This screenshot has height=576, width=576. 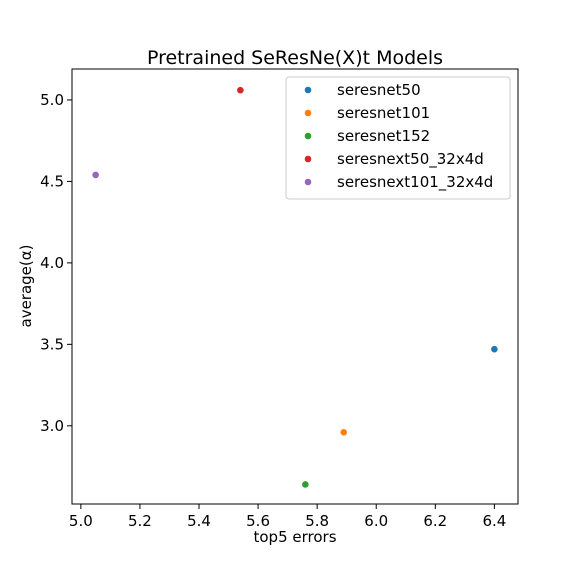 I want to click on y-axis-label: average(α), so click(x=26, y=286).